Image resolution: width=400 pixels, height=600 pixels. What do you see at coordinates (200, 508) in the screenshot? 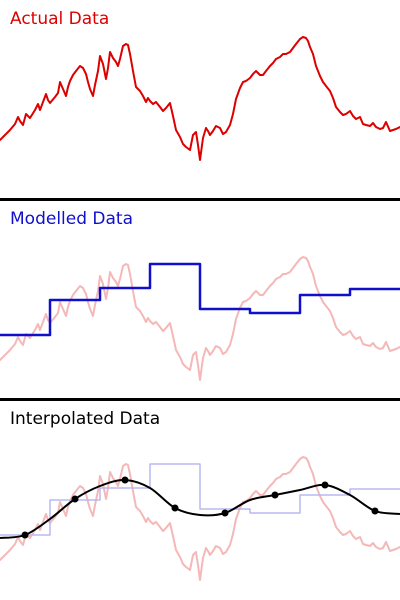
I see `interpolated-data-curve` at bounding box center [200, 508].